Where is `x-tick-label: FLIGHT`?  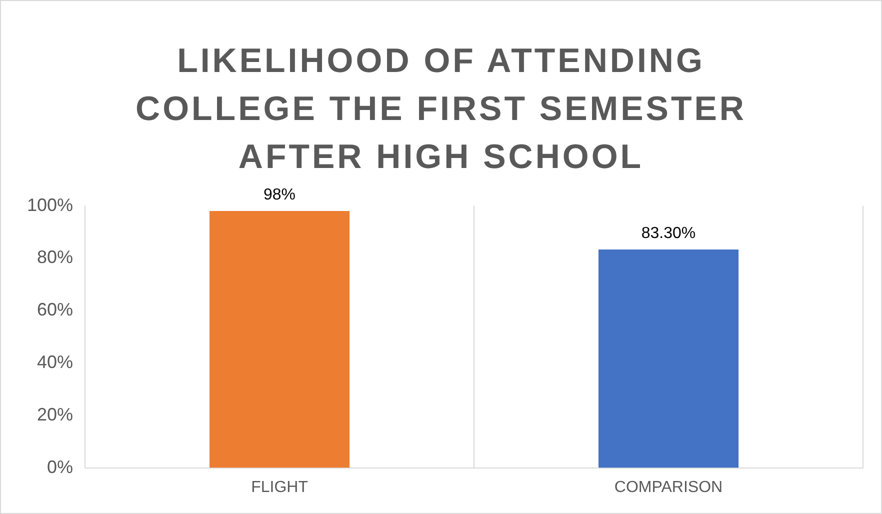 x-tick-label: FLIGHT is located at coordinates (279, 487).